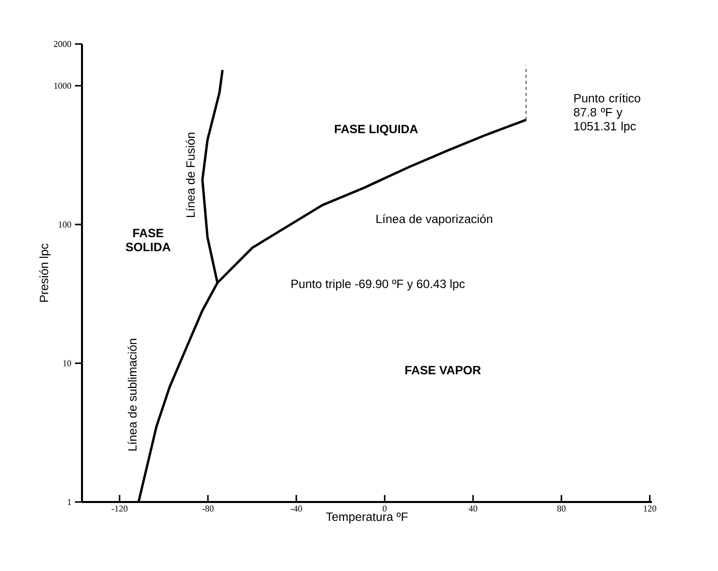 This screenshot has height=571, width=718. Describe the element at coordinates (384, 509) in the screenshot. I see `x-tick-label: 0` at that location.